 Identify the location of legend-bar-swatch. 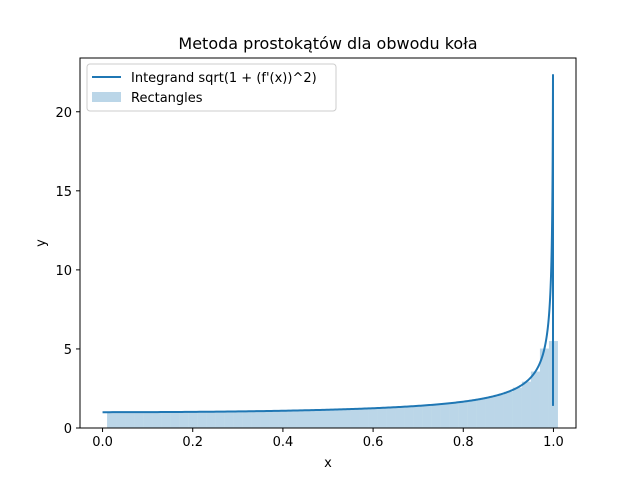
(106, 97).